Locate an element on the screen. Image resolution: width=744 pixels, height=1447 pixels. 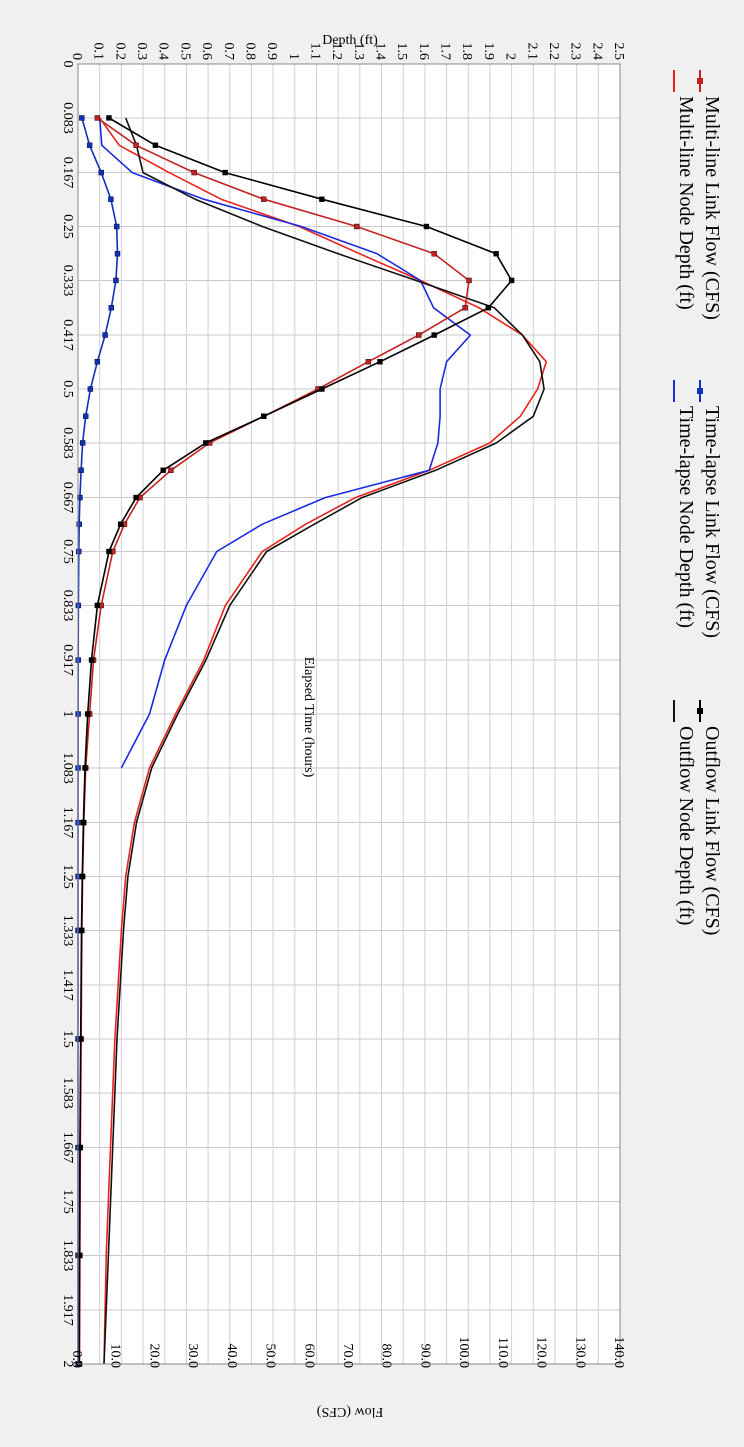
legend-label: Outflow Node Depth (ft) is located at coordinates (686, 825).